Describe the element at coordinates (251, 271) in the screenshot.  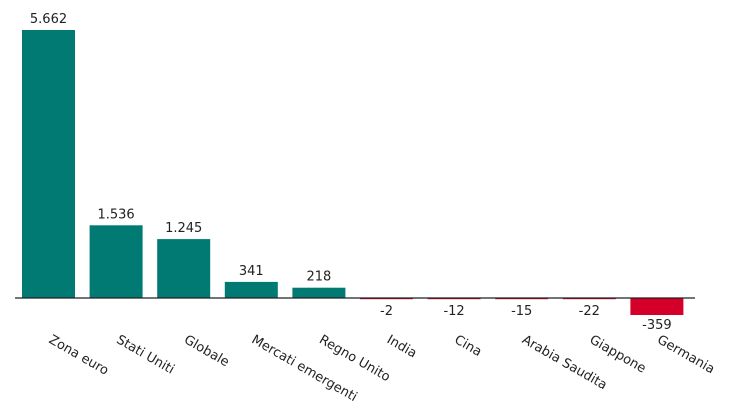
I see `value-label-3: 341` at that location.